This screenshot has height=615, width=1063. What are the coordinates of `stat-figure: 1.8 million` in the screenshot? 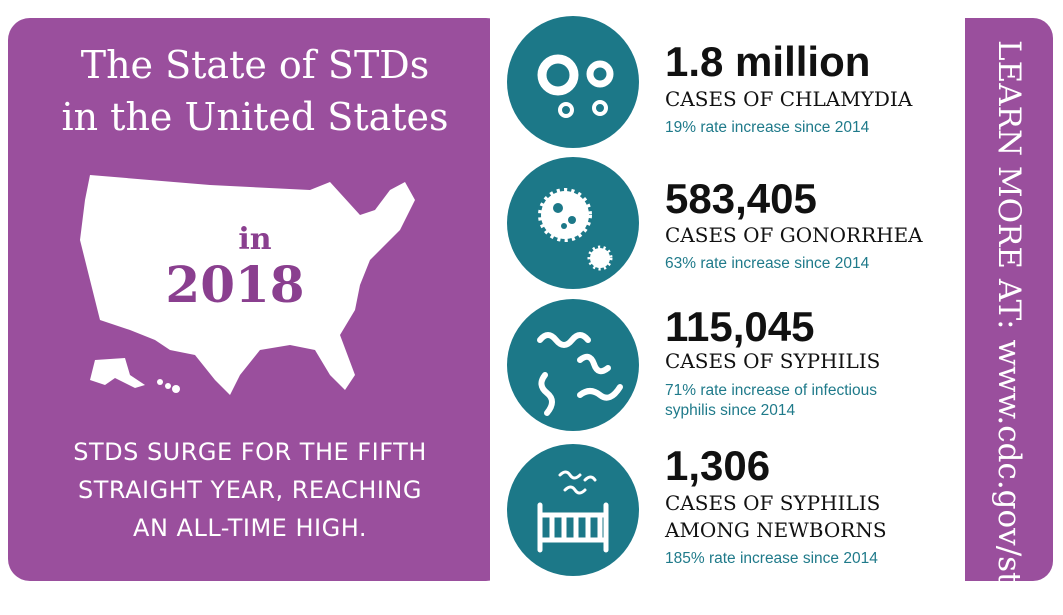 It's located at (768, 61).